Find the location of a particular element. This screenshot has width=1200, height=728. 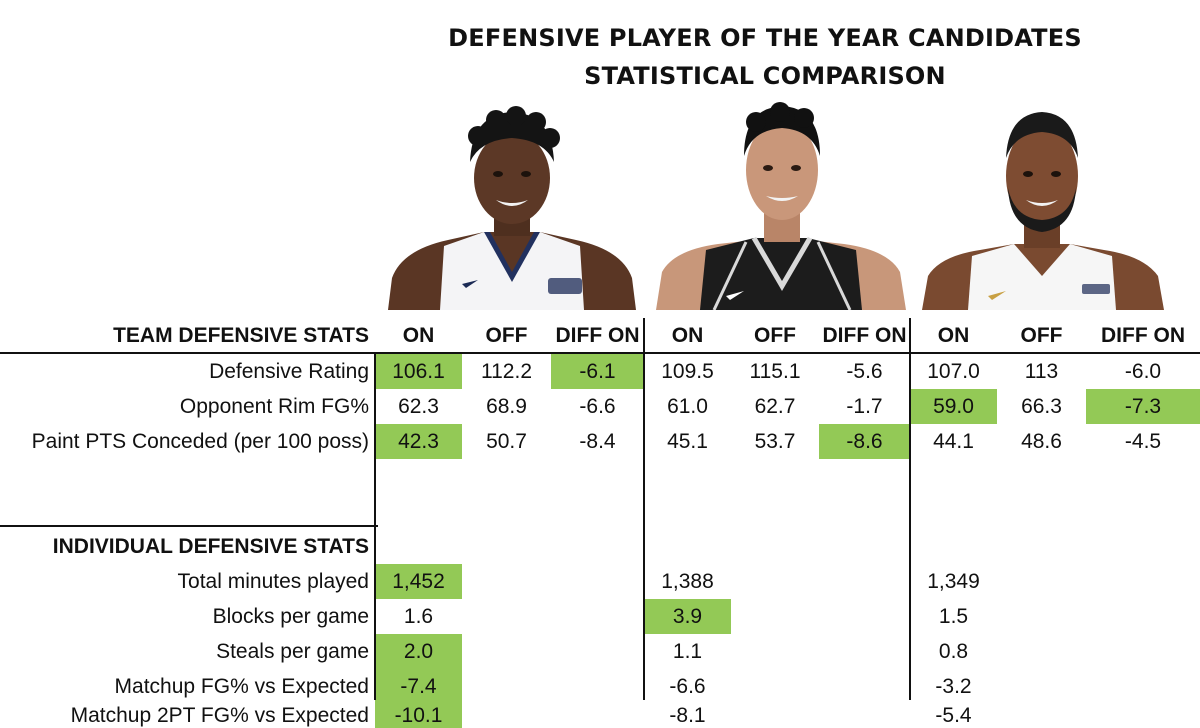

data-cell: 53.7 is located at coordinates (775, 441).